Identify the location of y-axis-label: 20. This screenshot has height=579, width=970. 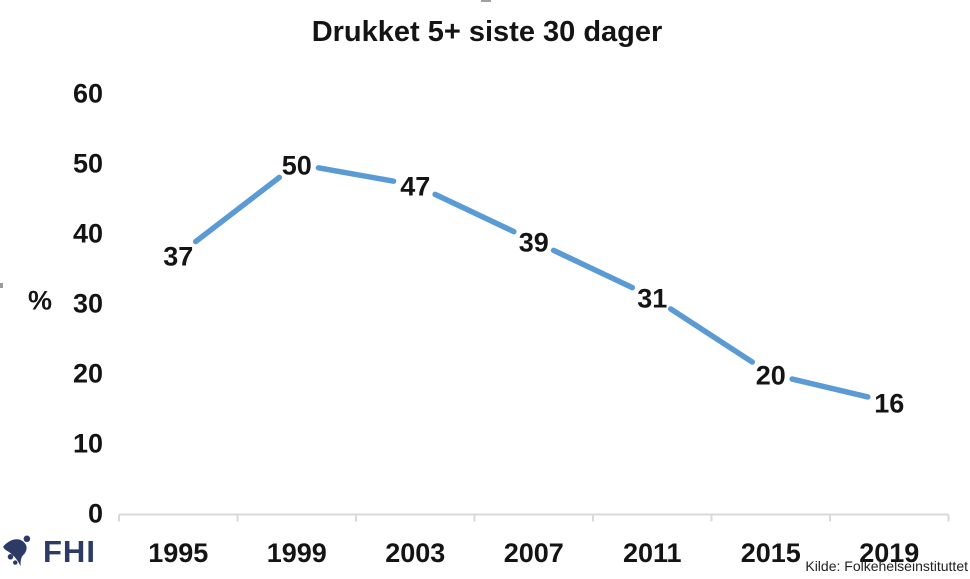
(87, 373).